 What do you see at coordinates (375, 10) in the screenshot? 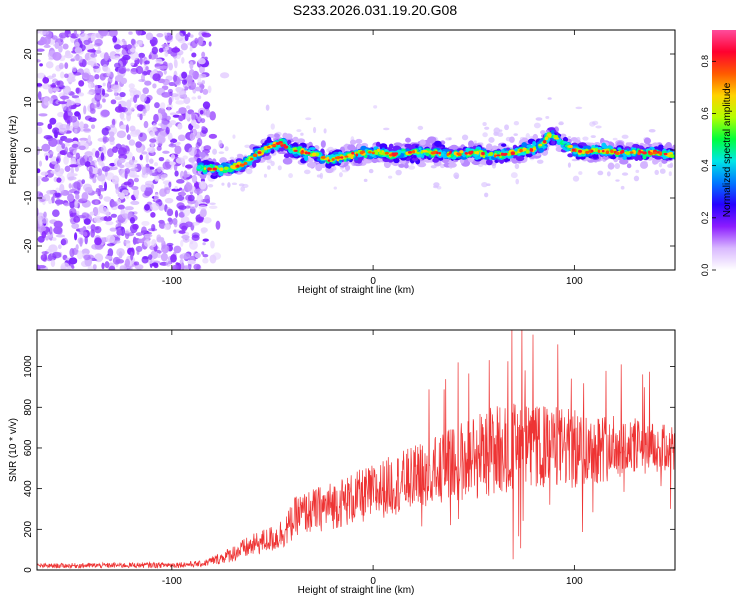
I see `chart-title: S233.2026.031.19.20.G08` at bounding box center [375, 10].